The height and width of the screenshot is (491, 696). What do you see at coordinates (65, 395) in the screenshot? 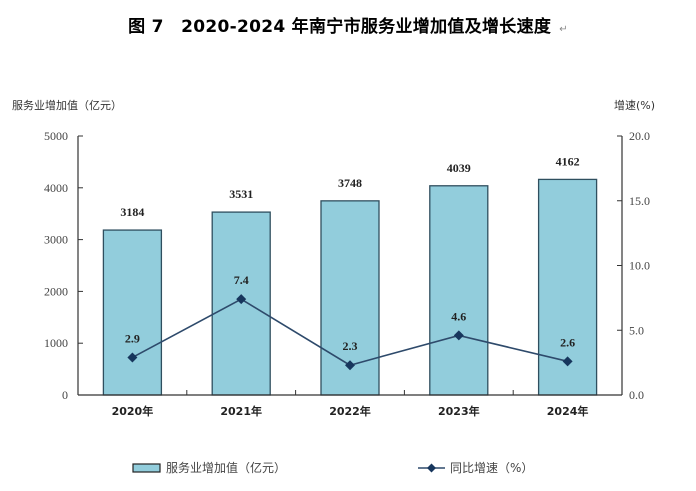
I see `y-tick-left-label-0: 0` at bounding box center [65, 395].